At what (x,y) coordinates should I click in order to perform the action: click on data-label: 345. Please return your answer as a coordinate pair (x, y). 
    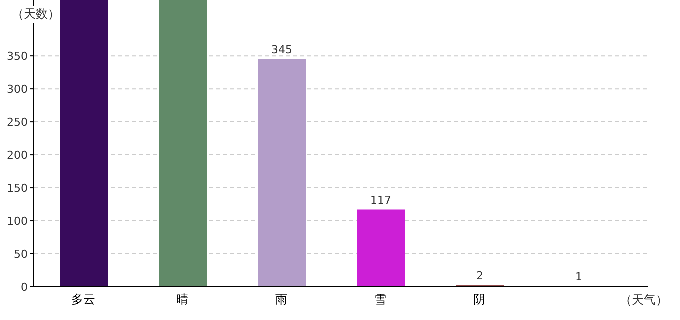
    Looking at the image, I should click on (282, 49).